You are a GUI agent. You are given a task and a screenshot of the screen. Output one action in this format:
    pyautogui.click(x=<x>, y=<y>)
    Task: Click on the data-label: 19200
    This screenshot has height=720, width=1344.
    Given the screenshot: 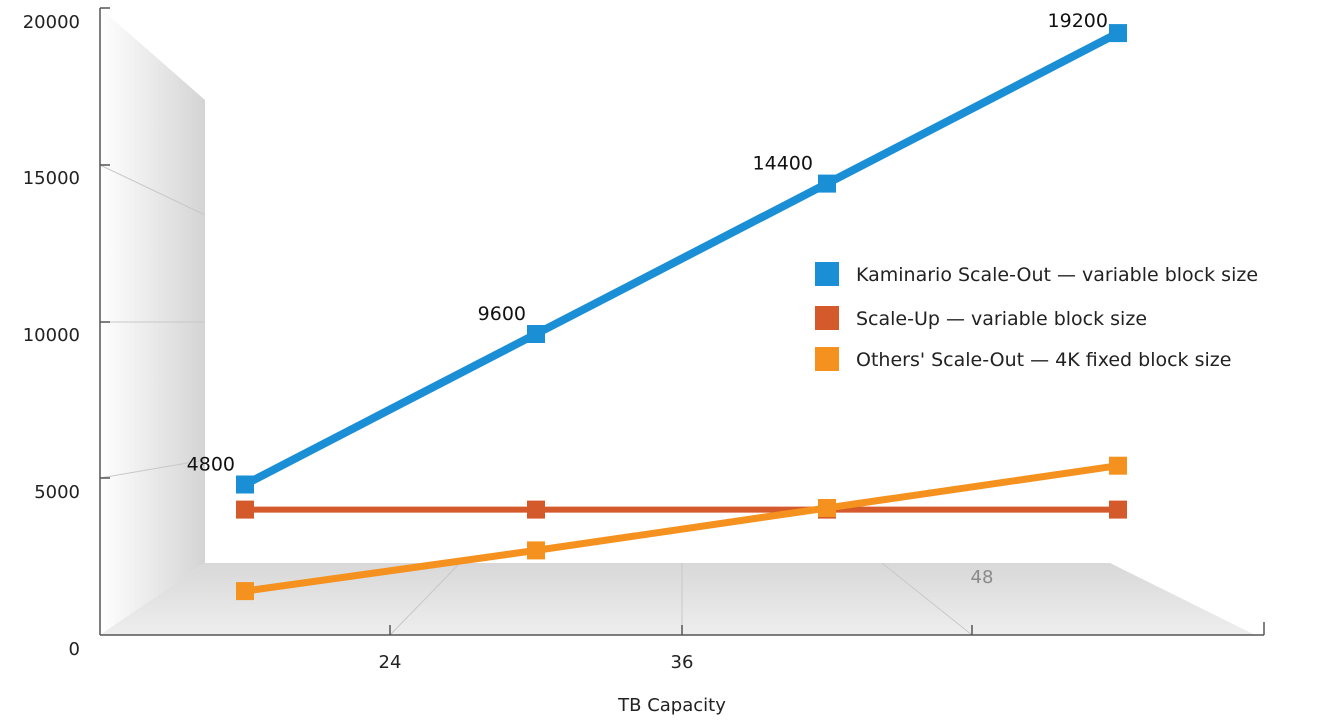 What is the action you would take?
    pyautogui.click(x=1078, y=21)
    